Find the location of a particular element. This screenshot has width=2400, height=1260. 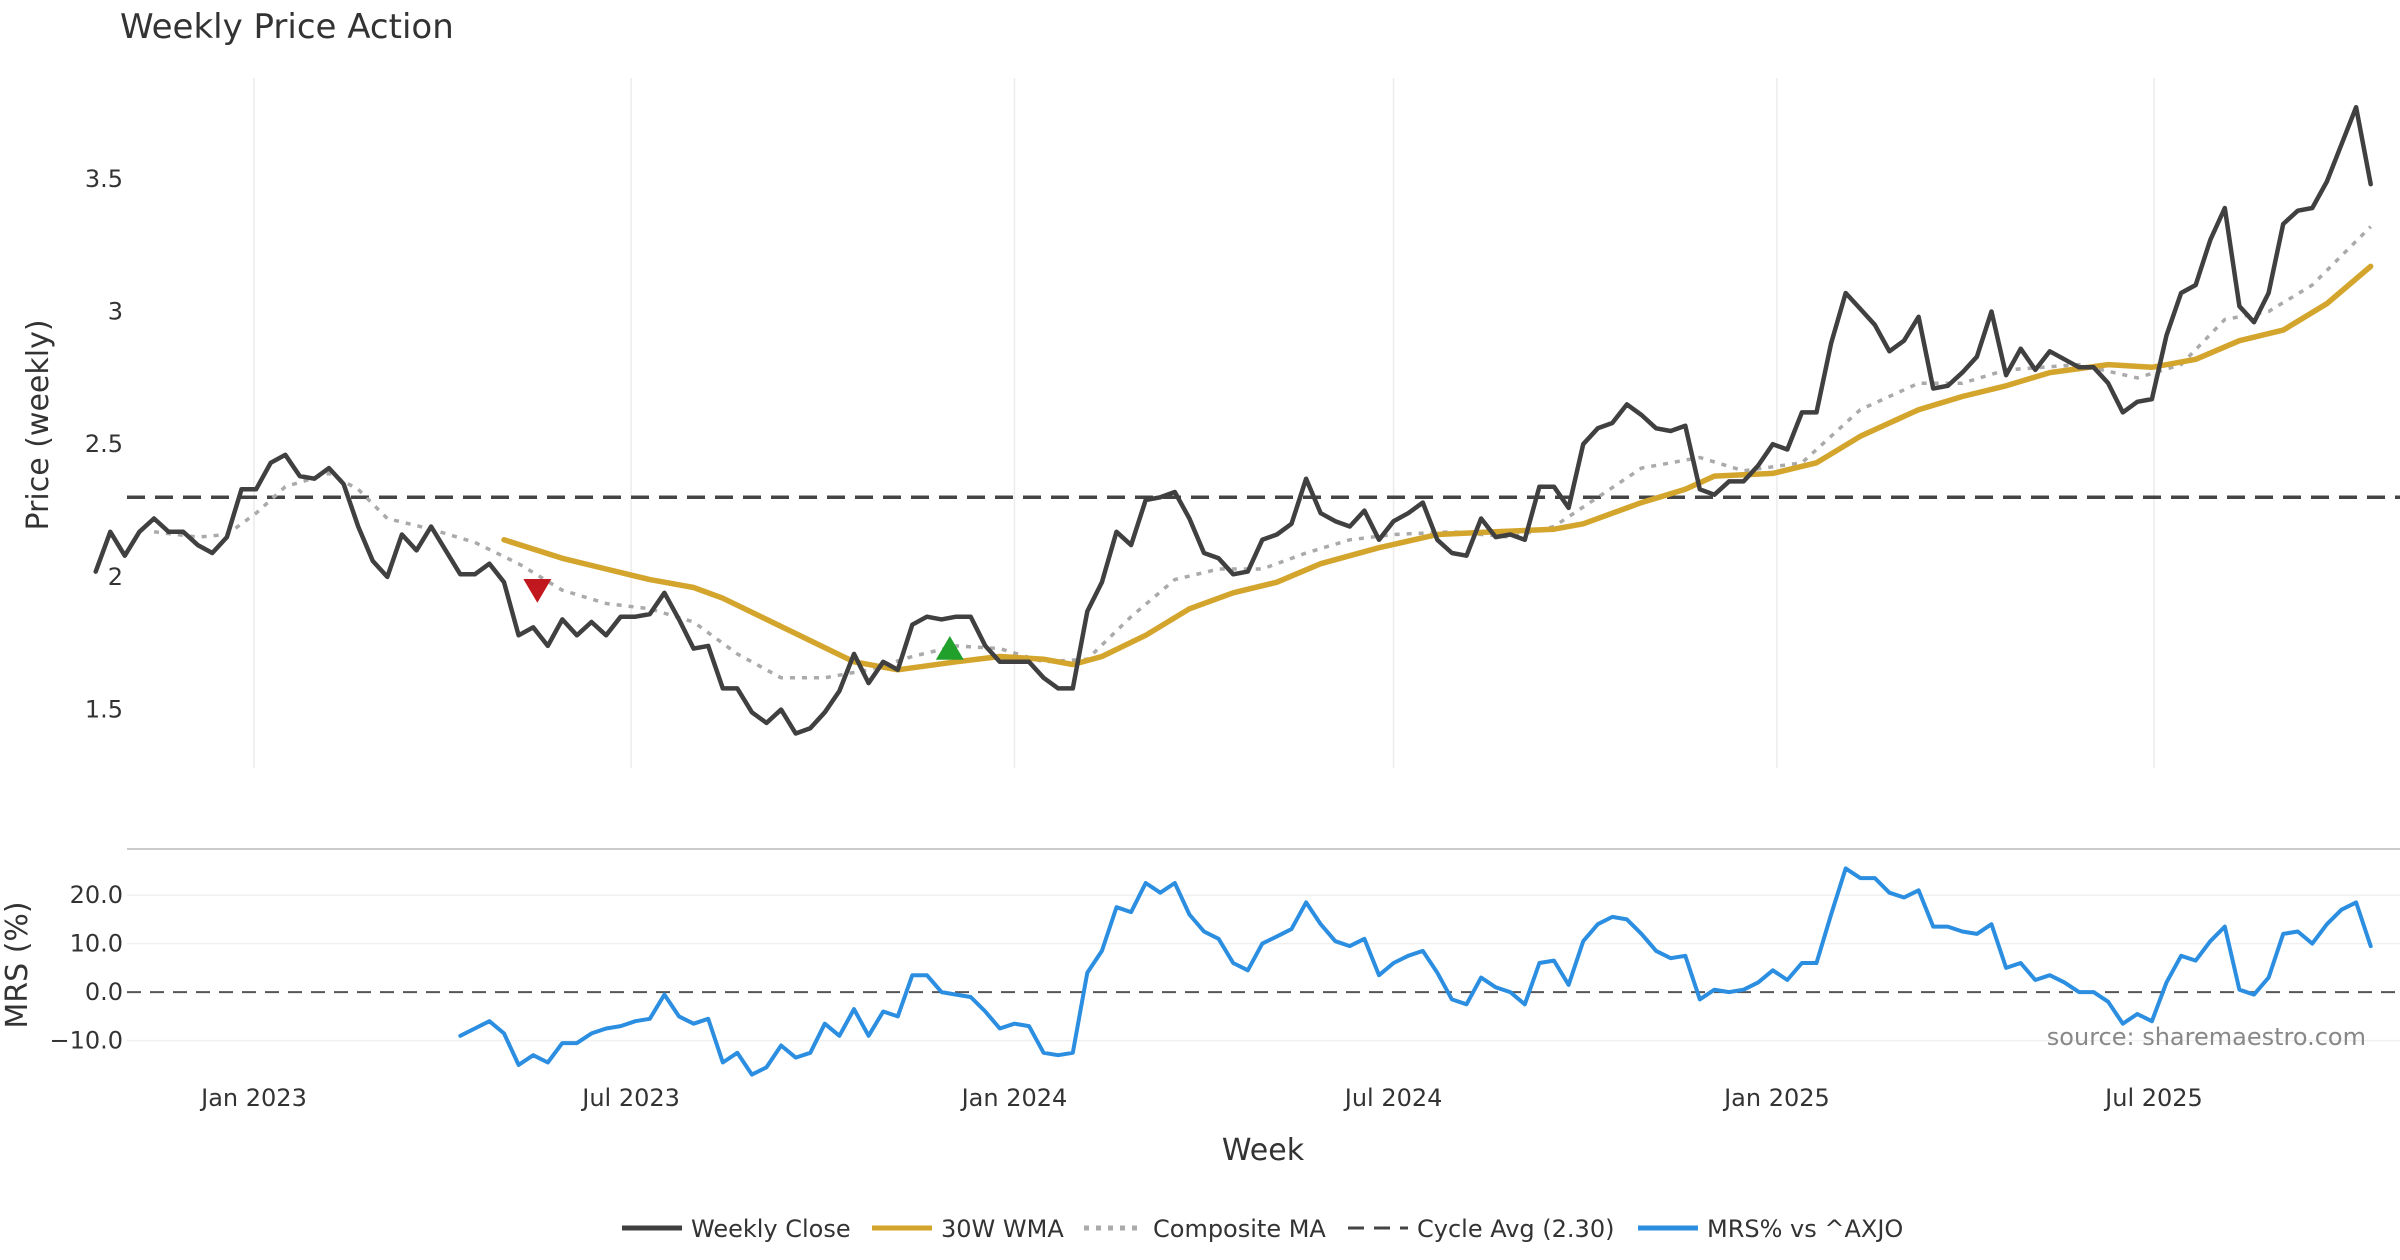

price-y-tick-label: 2 is located at coordinates (115, 577).